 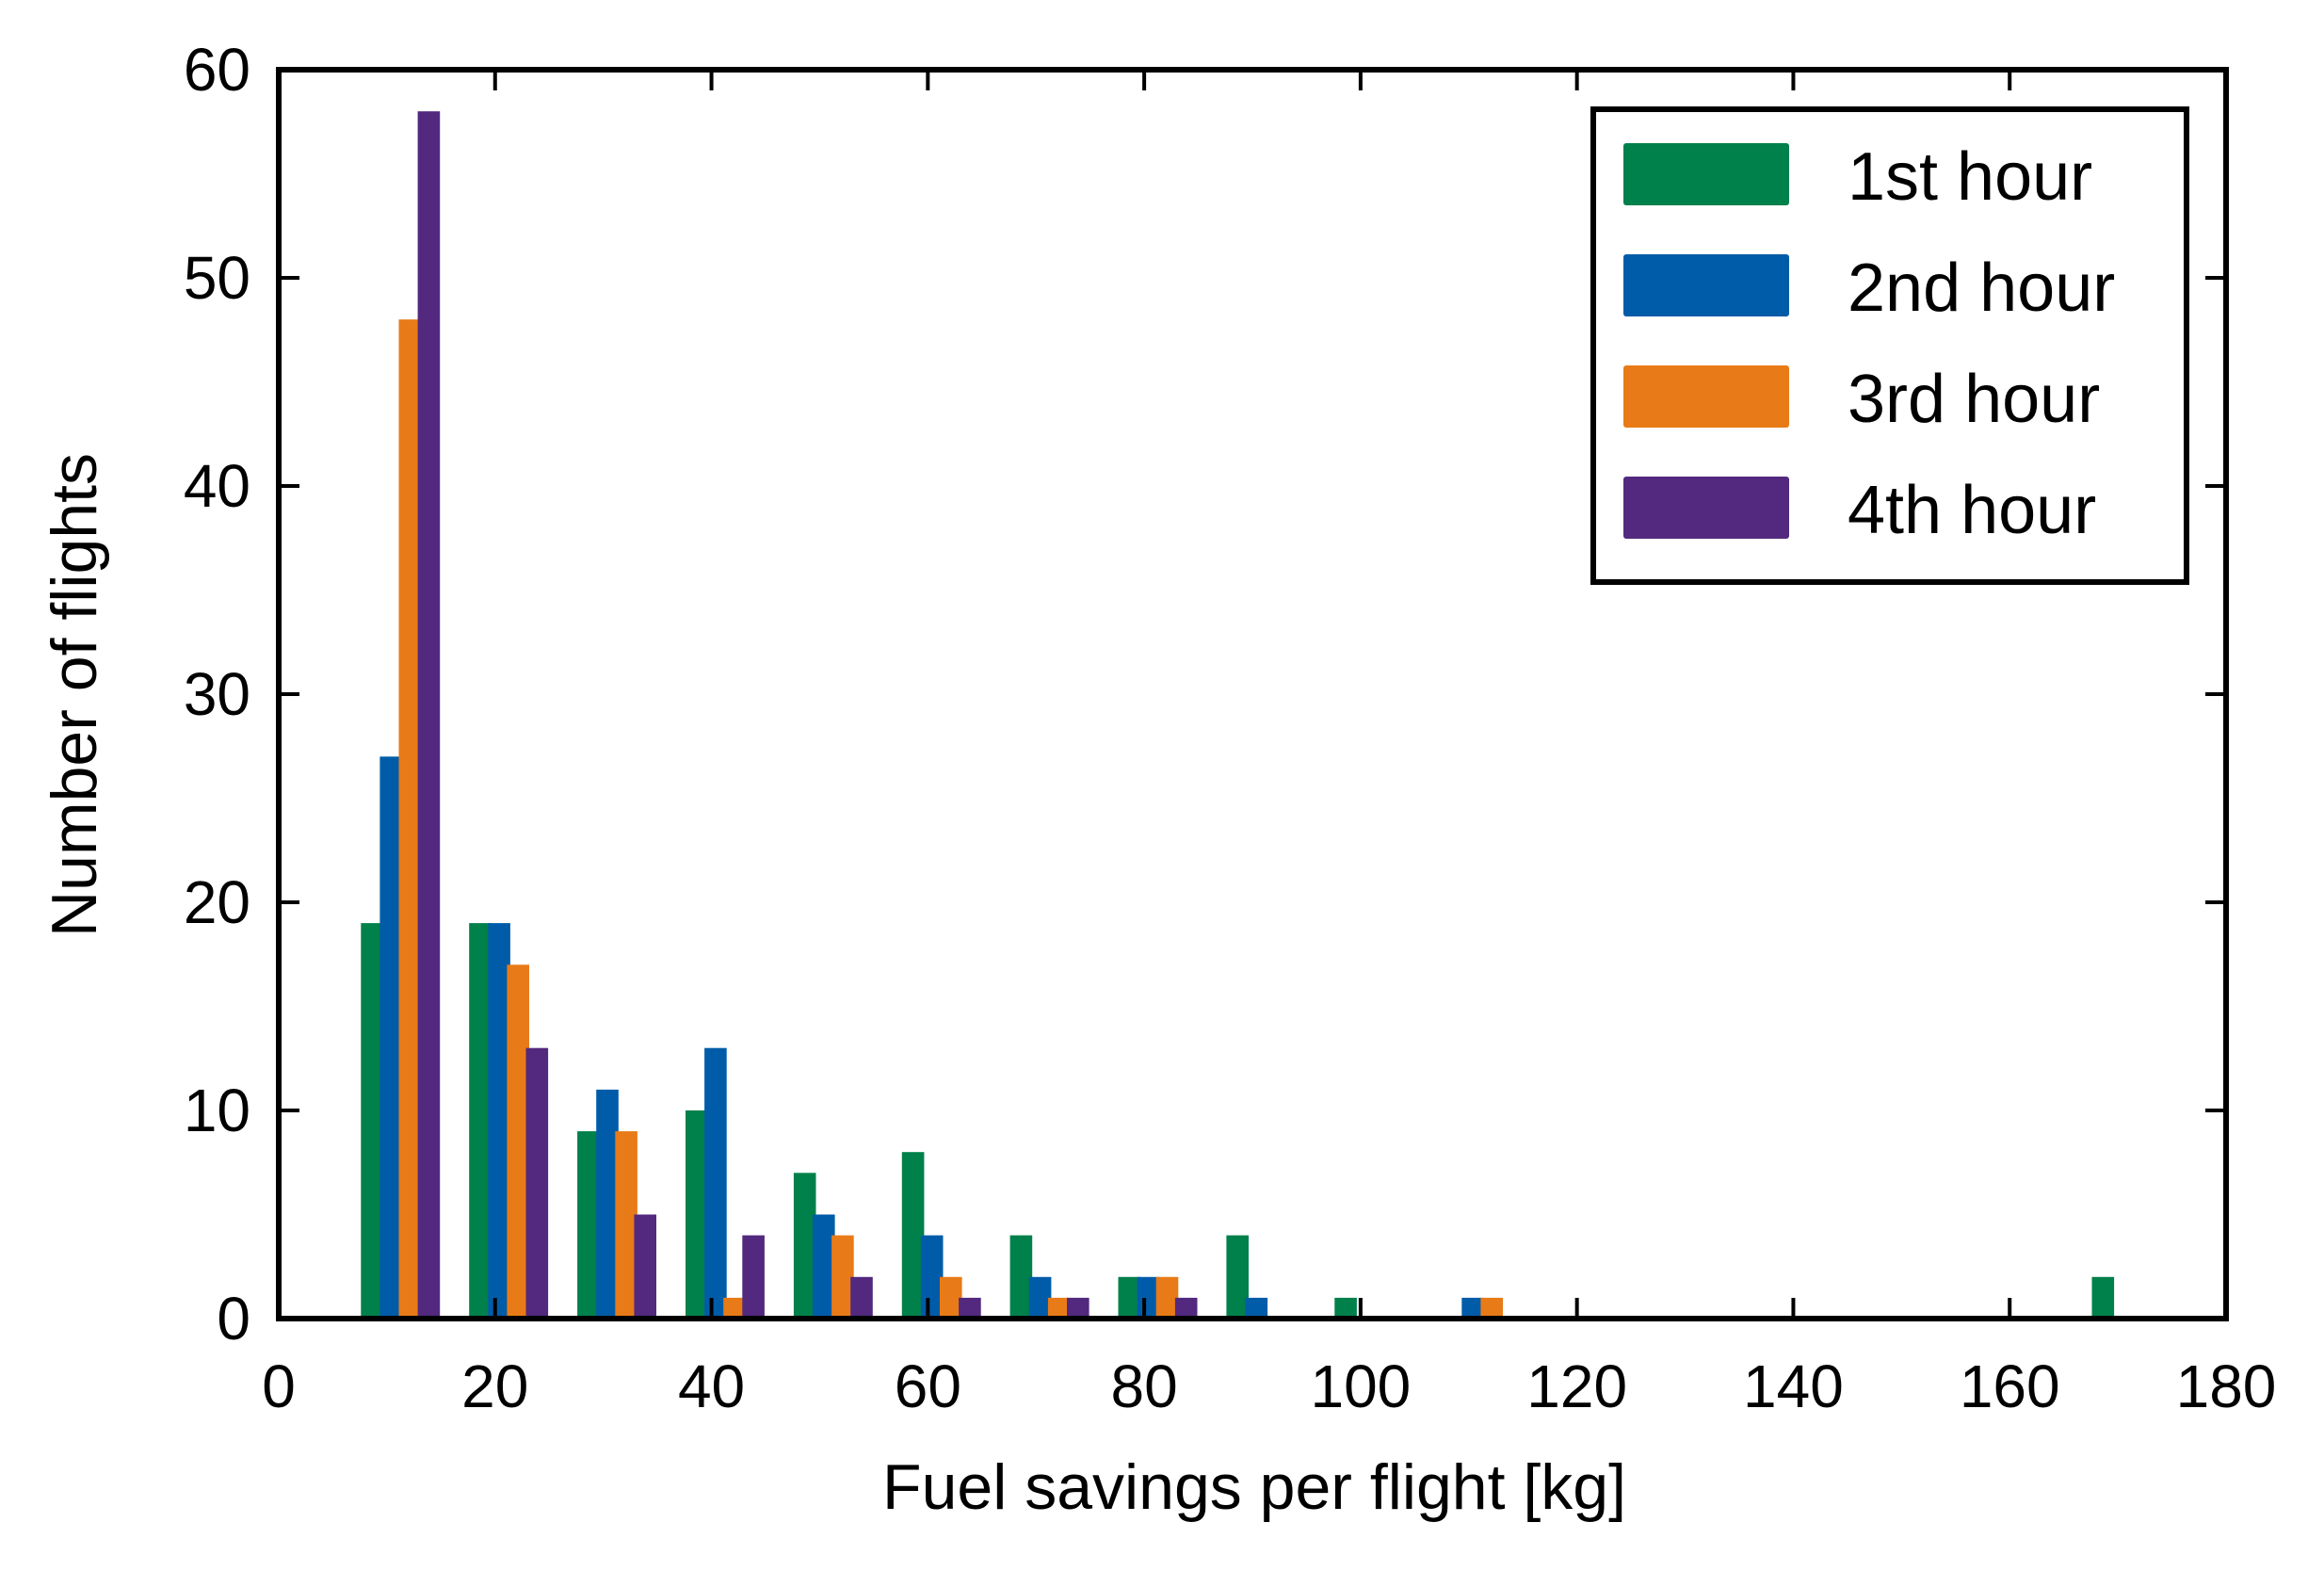 What do you see at coordinates (1889, 345) in the screenshot?
I see `legend: 1st hour 2nd hour 3rd hour 4th hour` at bounding box center [1889, 345].